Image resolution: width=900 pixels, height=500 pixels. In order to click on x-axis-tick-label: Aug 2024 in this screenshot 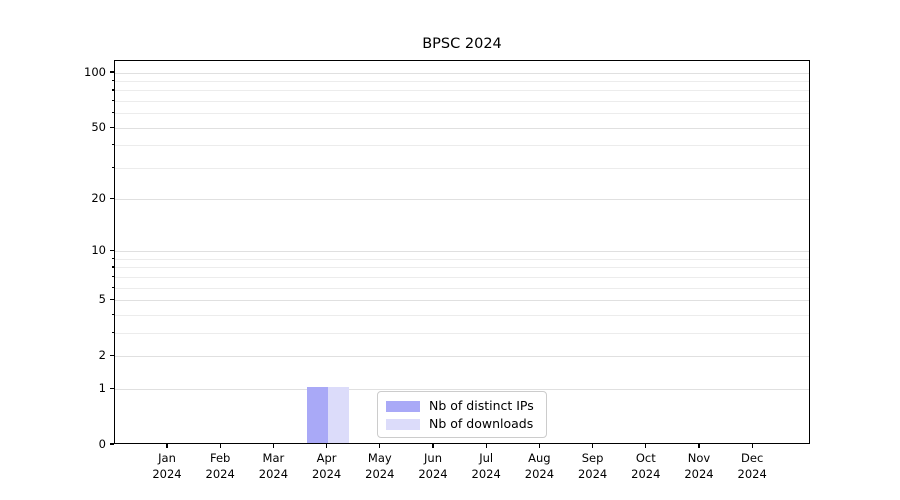, I will do `click(539, 466)`.